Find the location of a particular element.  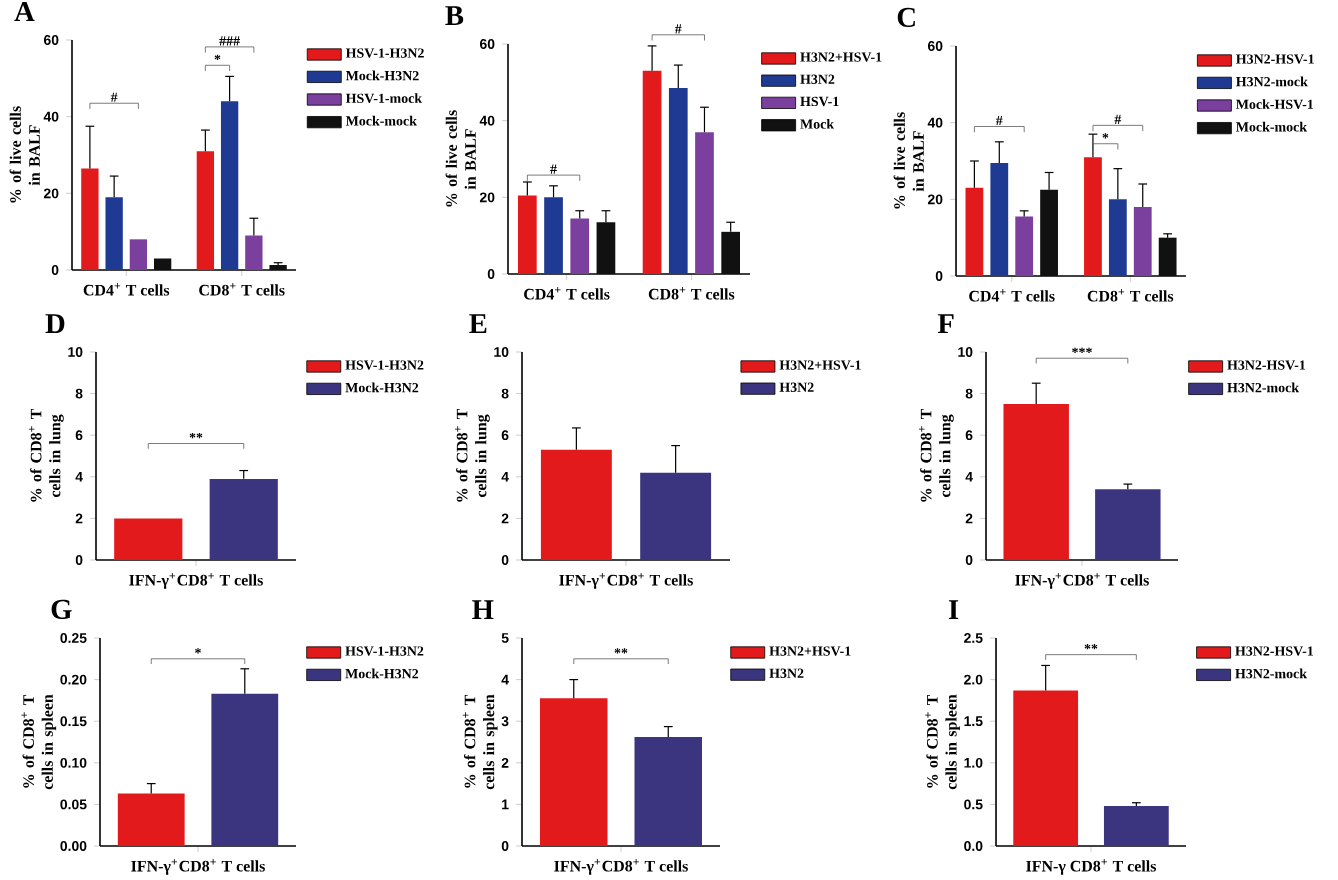

chart-title: G is located at coordinates (61, 609).